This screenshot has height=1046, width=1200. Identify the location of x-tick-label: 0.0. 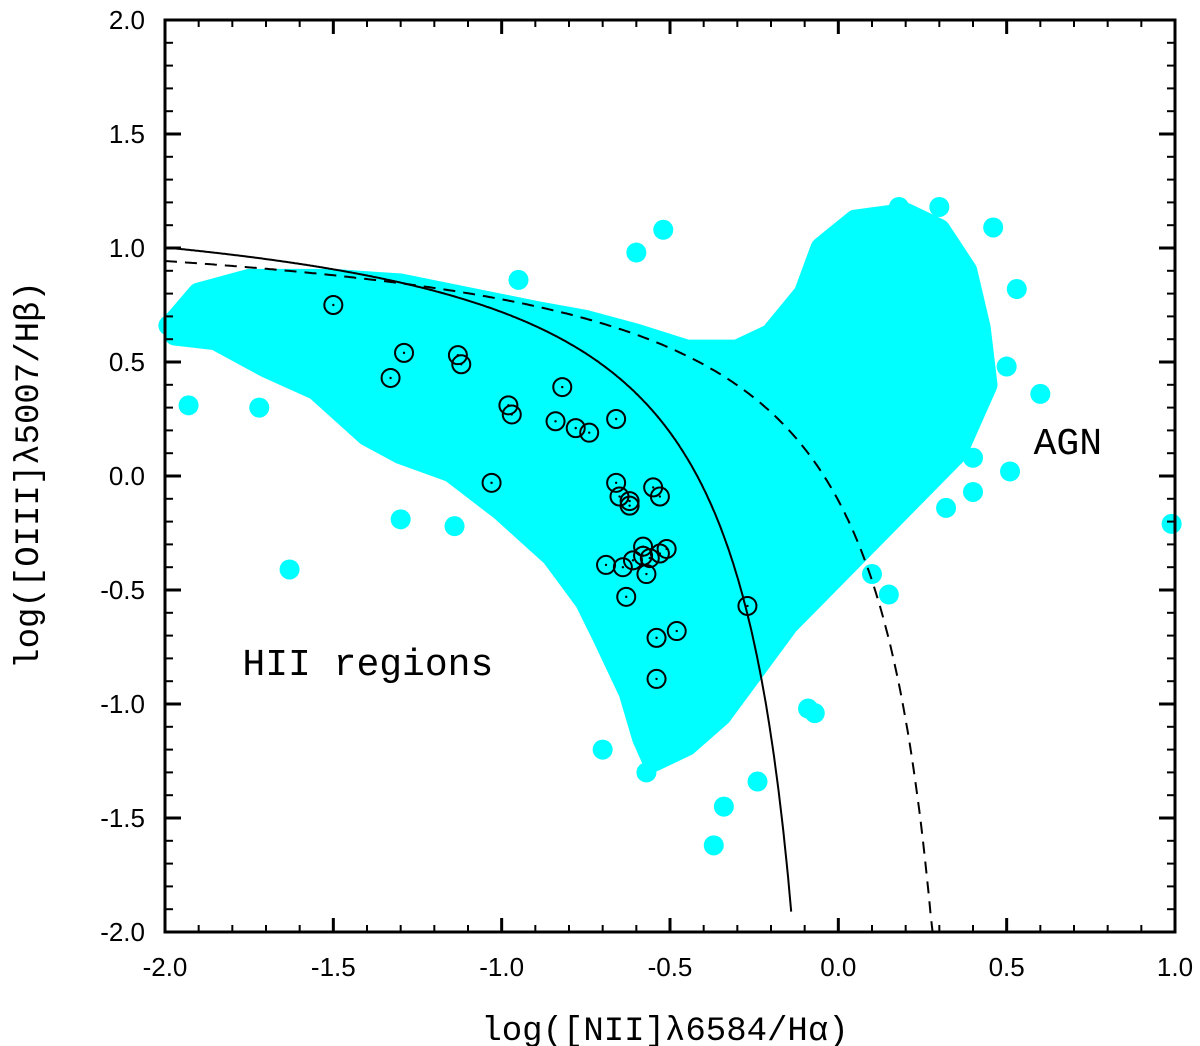
(838, 967).